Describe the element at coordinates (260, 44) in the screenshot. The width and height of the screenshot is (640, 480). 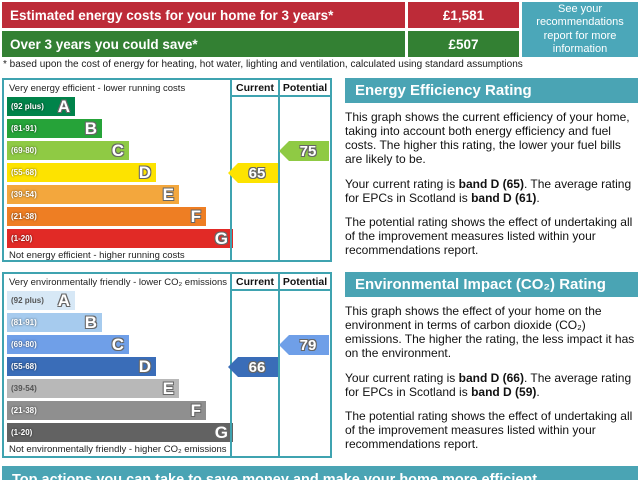
I see `savings-row: Over 3 years you could save* £507` at that location.